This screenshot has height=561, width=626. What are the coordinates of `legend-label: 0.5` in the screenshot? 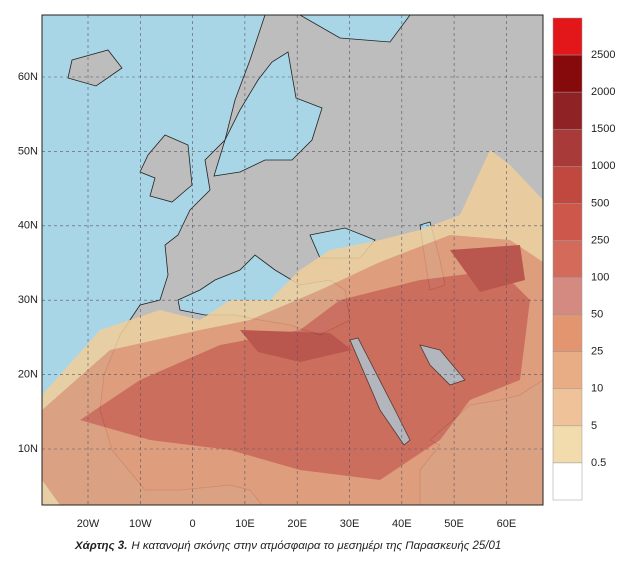 It's located at (598, 463).